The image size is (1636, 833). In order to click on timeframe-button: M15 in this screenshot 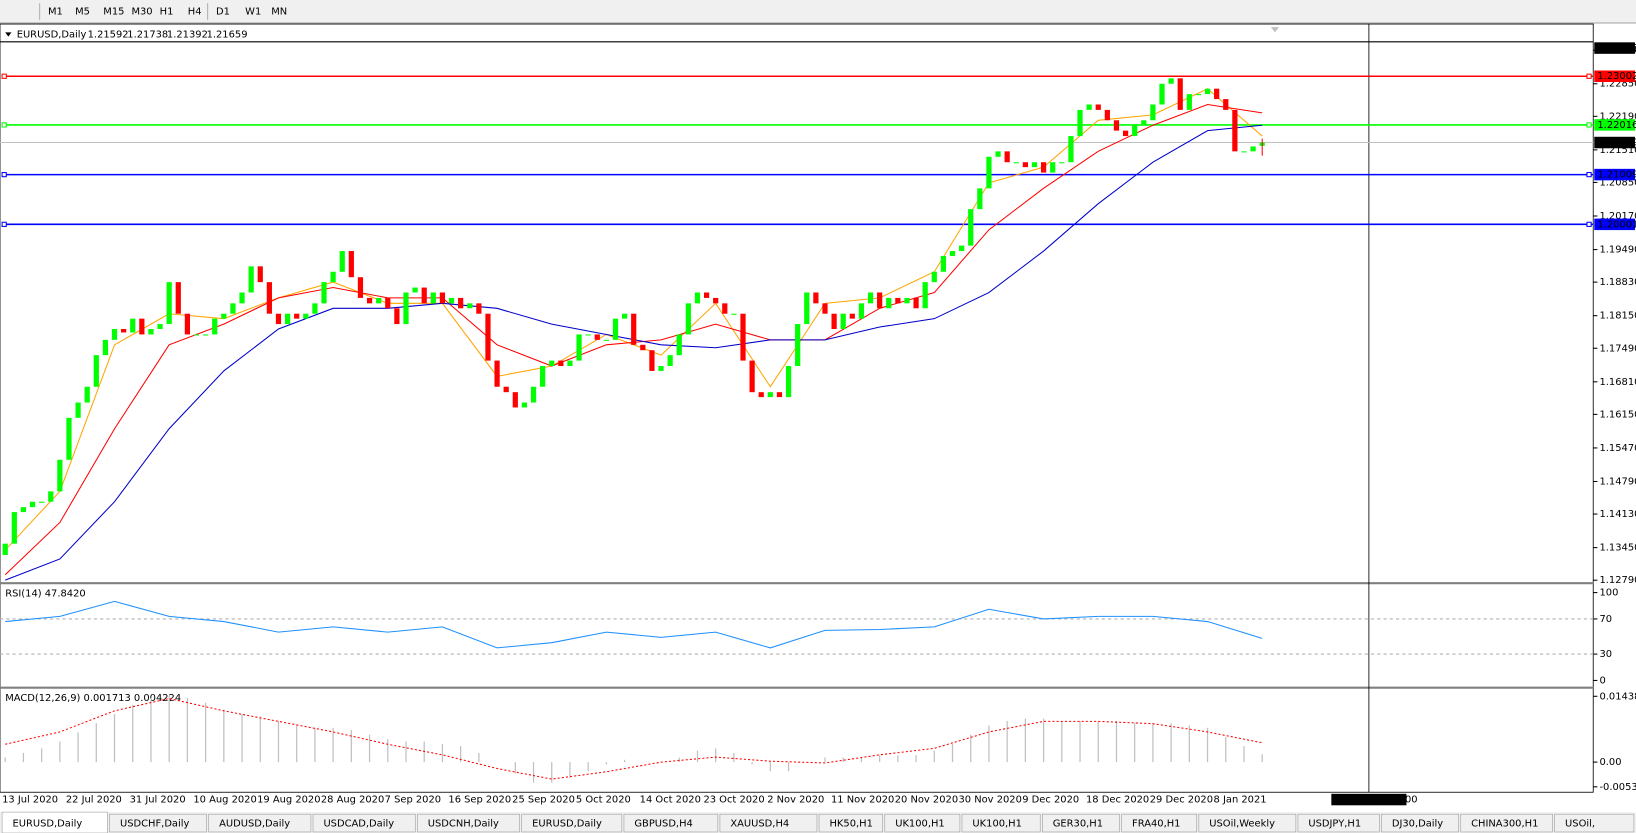, I will do `click(113, 11)`.